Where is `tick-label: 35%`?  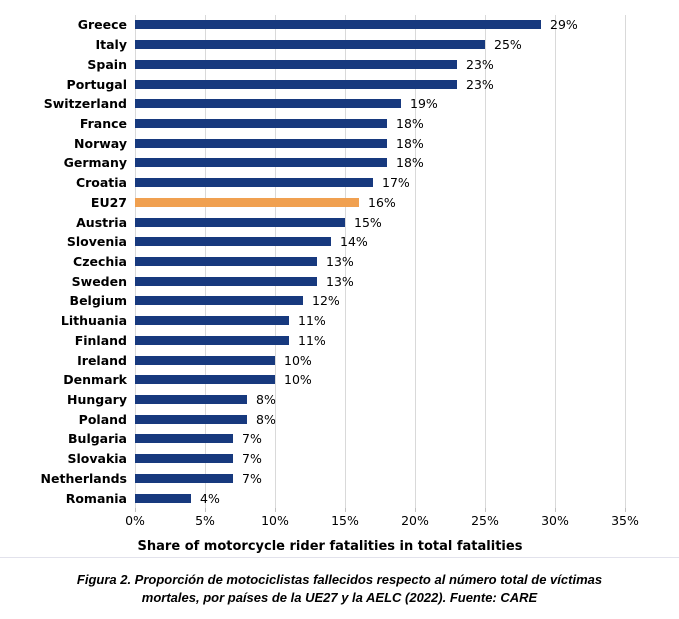
tick-label: 35% is located at coordinates (625, 520).